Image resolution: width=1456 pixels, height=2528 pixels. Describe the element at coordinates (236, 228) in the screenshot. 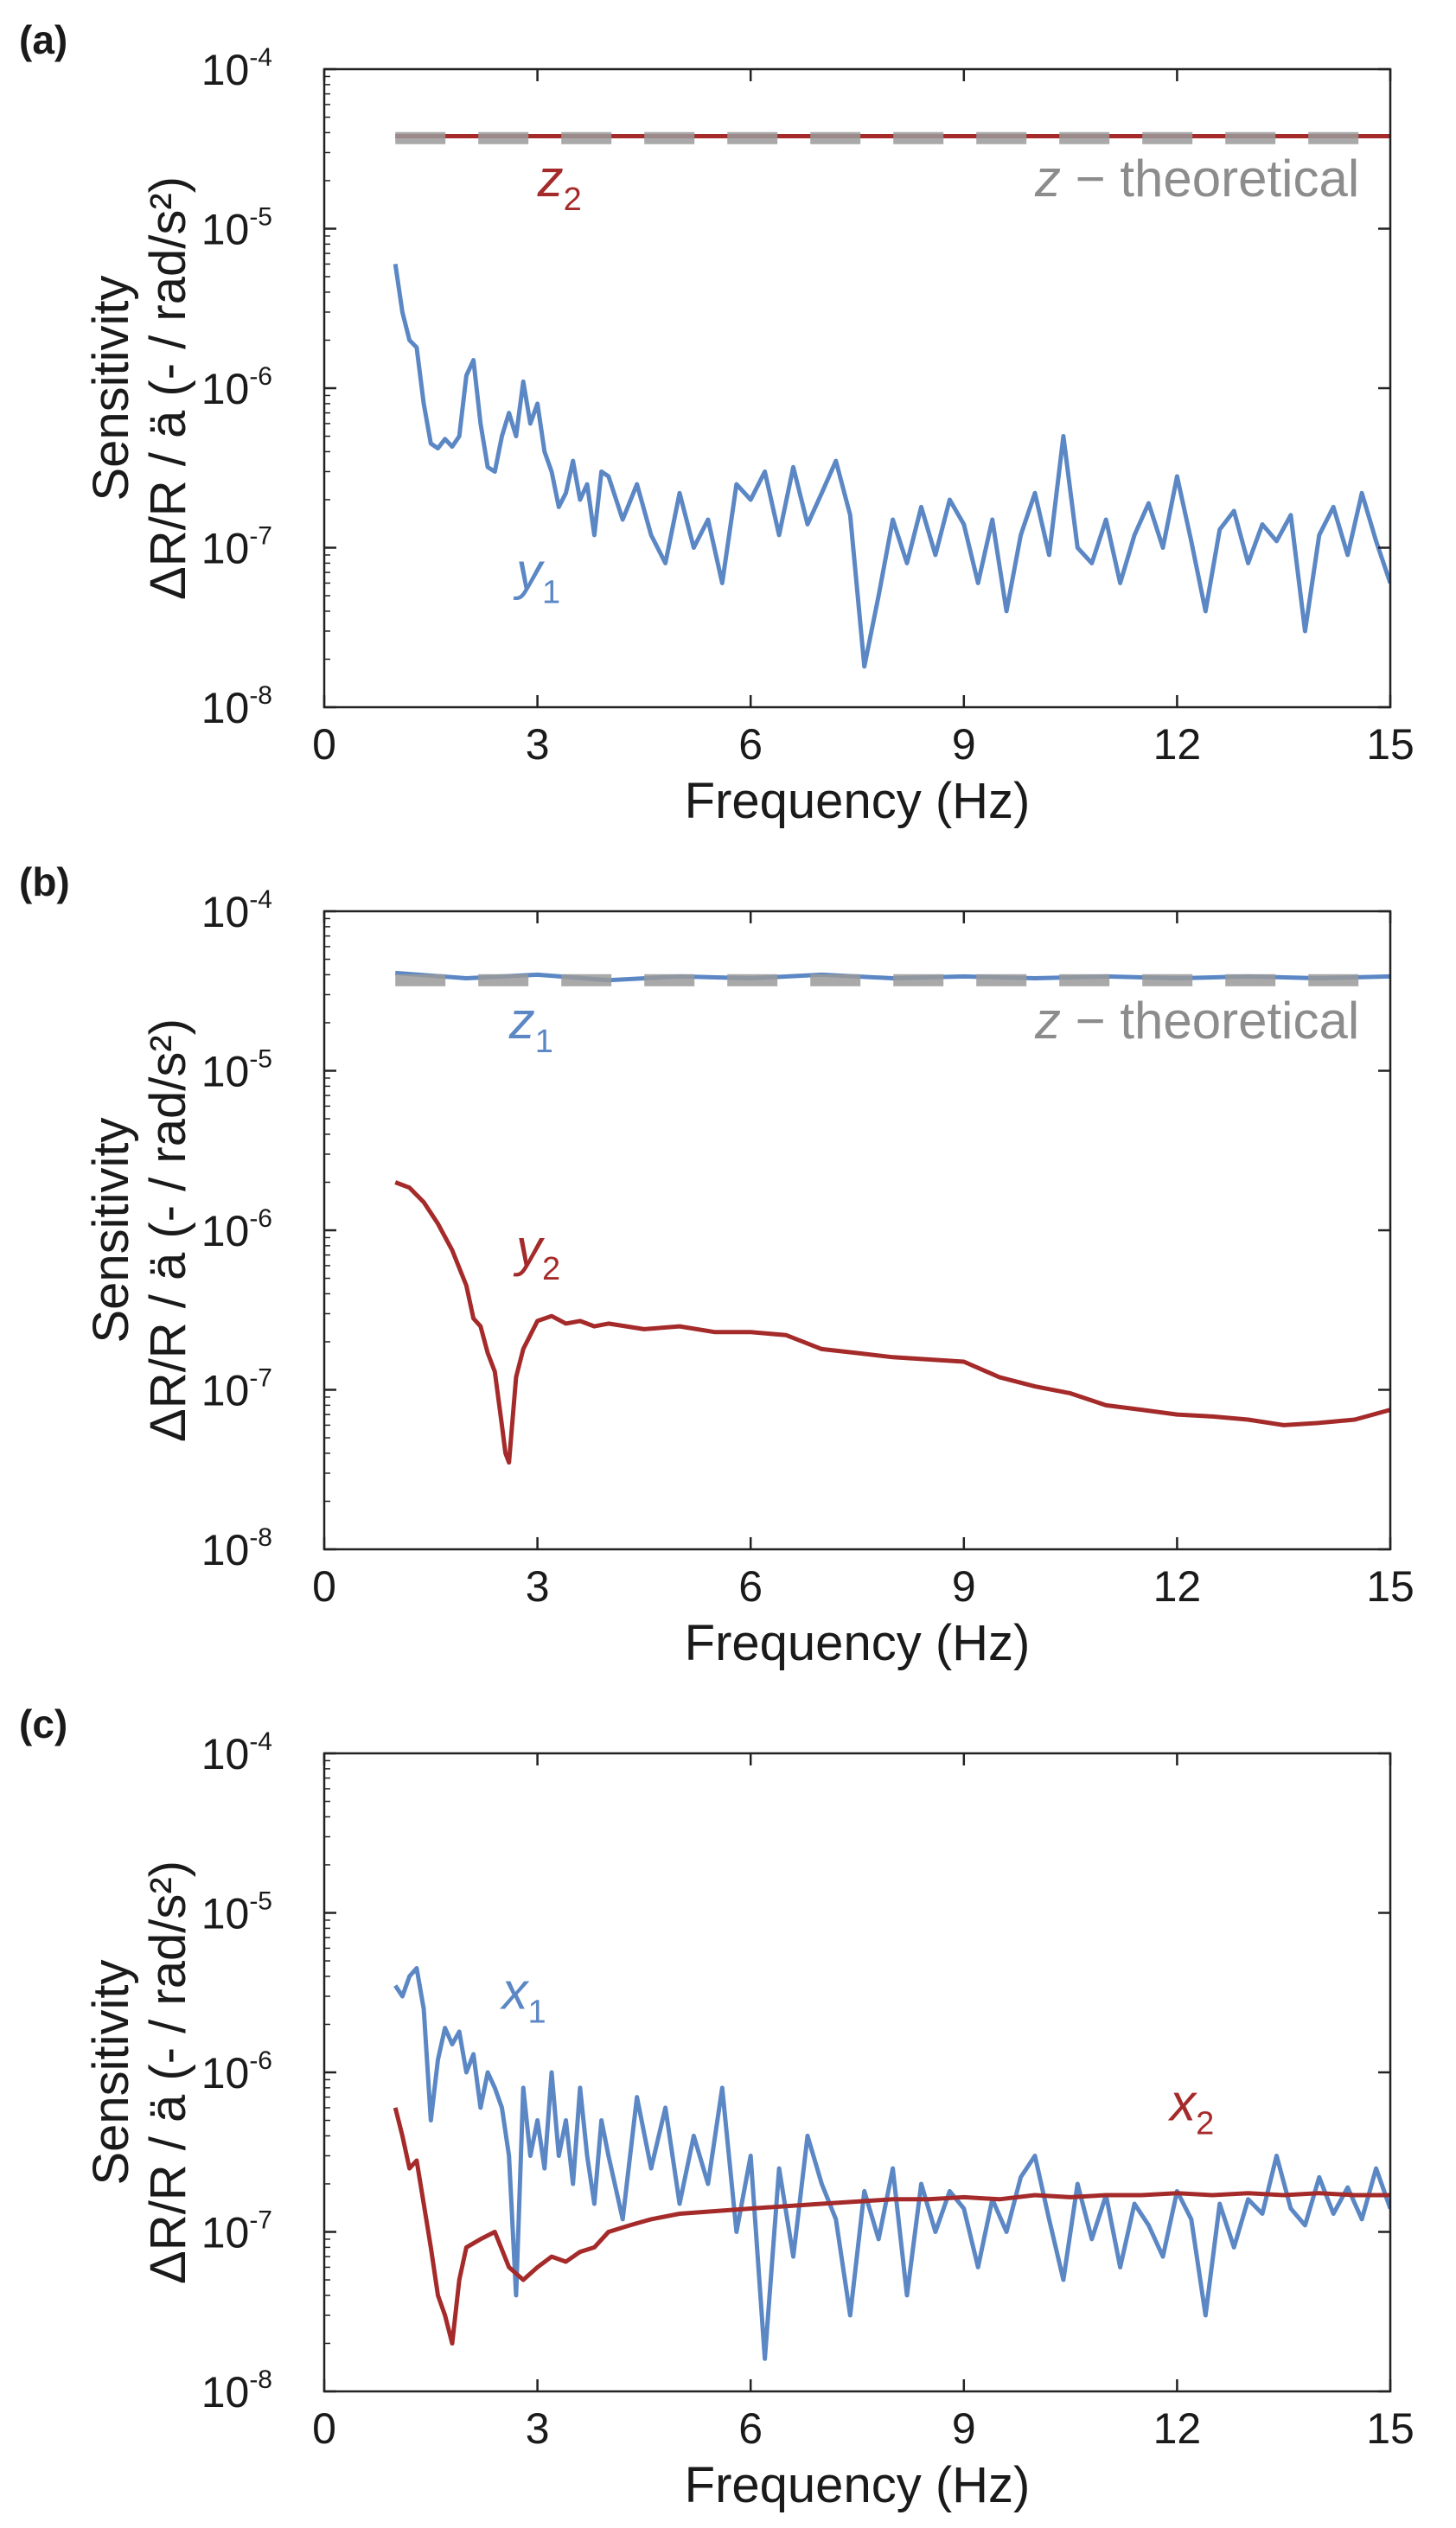

I see `y-tick-label-a-3: 10⁻⁵` at that location.